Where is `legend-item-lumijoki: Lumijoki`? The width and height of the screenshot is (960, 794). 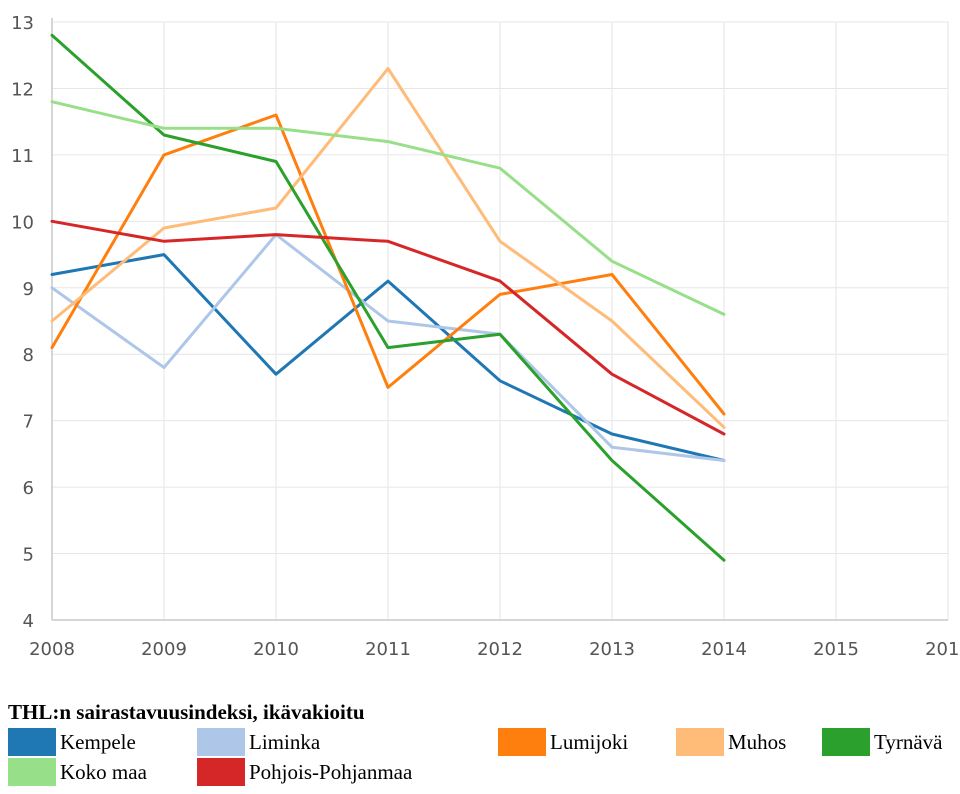 legend-item-lumijoki: Lumijoki is located at coordinates (563, 742).